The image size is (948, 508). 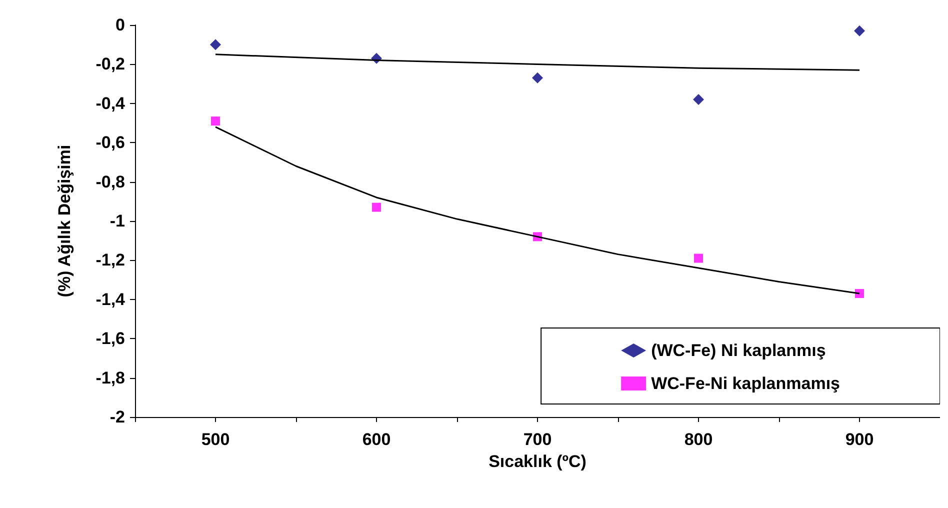 I want to click on y-axis-title: (%) Ağılık Değişimi, so click(x=64, y=221).